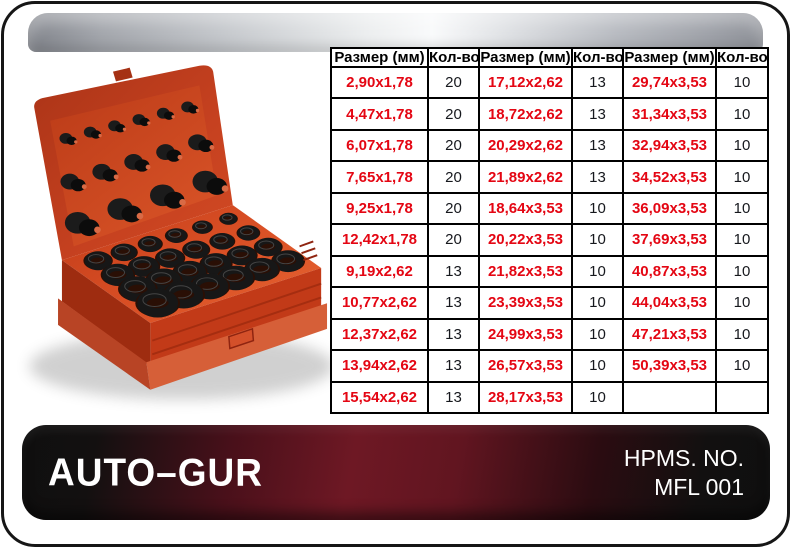 The width and height of the screenshot is (791, 548). I want to click on lid-tab, so click(123, 74).